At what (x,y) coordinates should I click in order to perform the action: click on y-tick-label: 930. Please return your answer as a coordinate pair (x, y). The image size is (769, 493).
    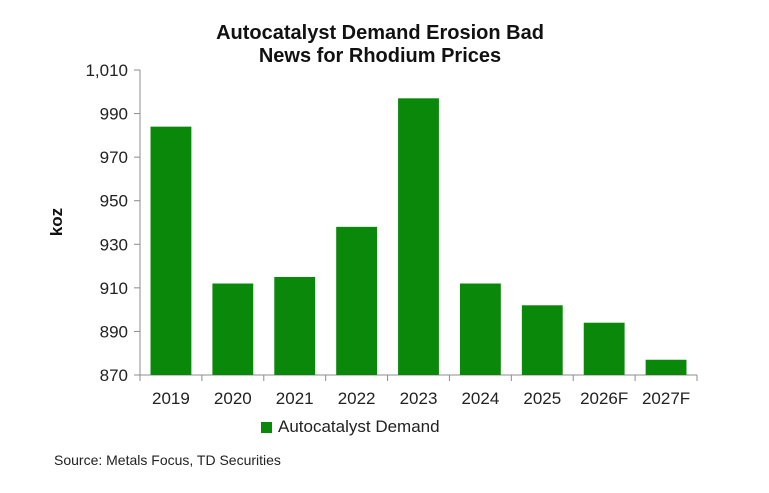
    Looking at the image, I should click on (114, 244).